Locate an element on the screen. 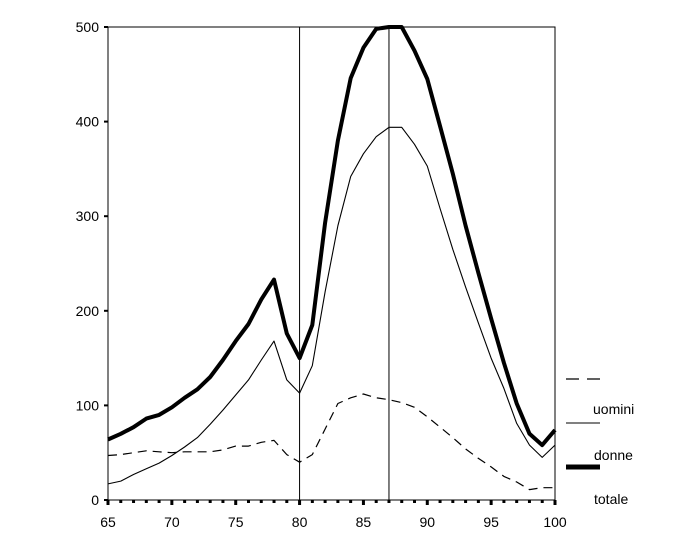  y-tick-label: 100 is located at coordinates (88, 405).